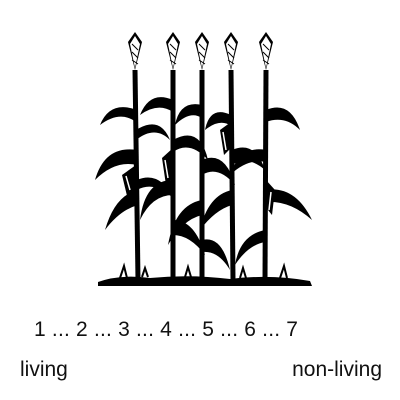 The width and height of the screenshot is (400, 400). I want to click on non-living-label: non-living, so click(337, 370).